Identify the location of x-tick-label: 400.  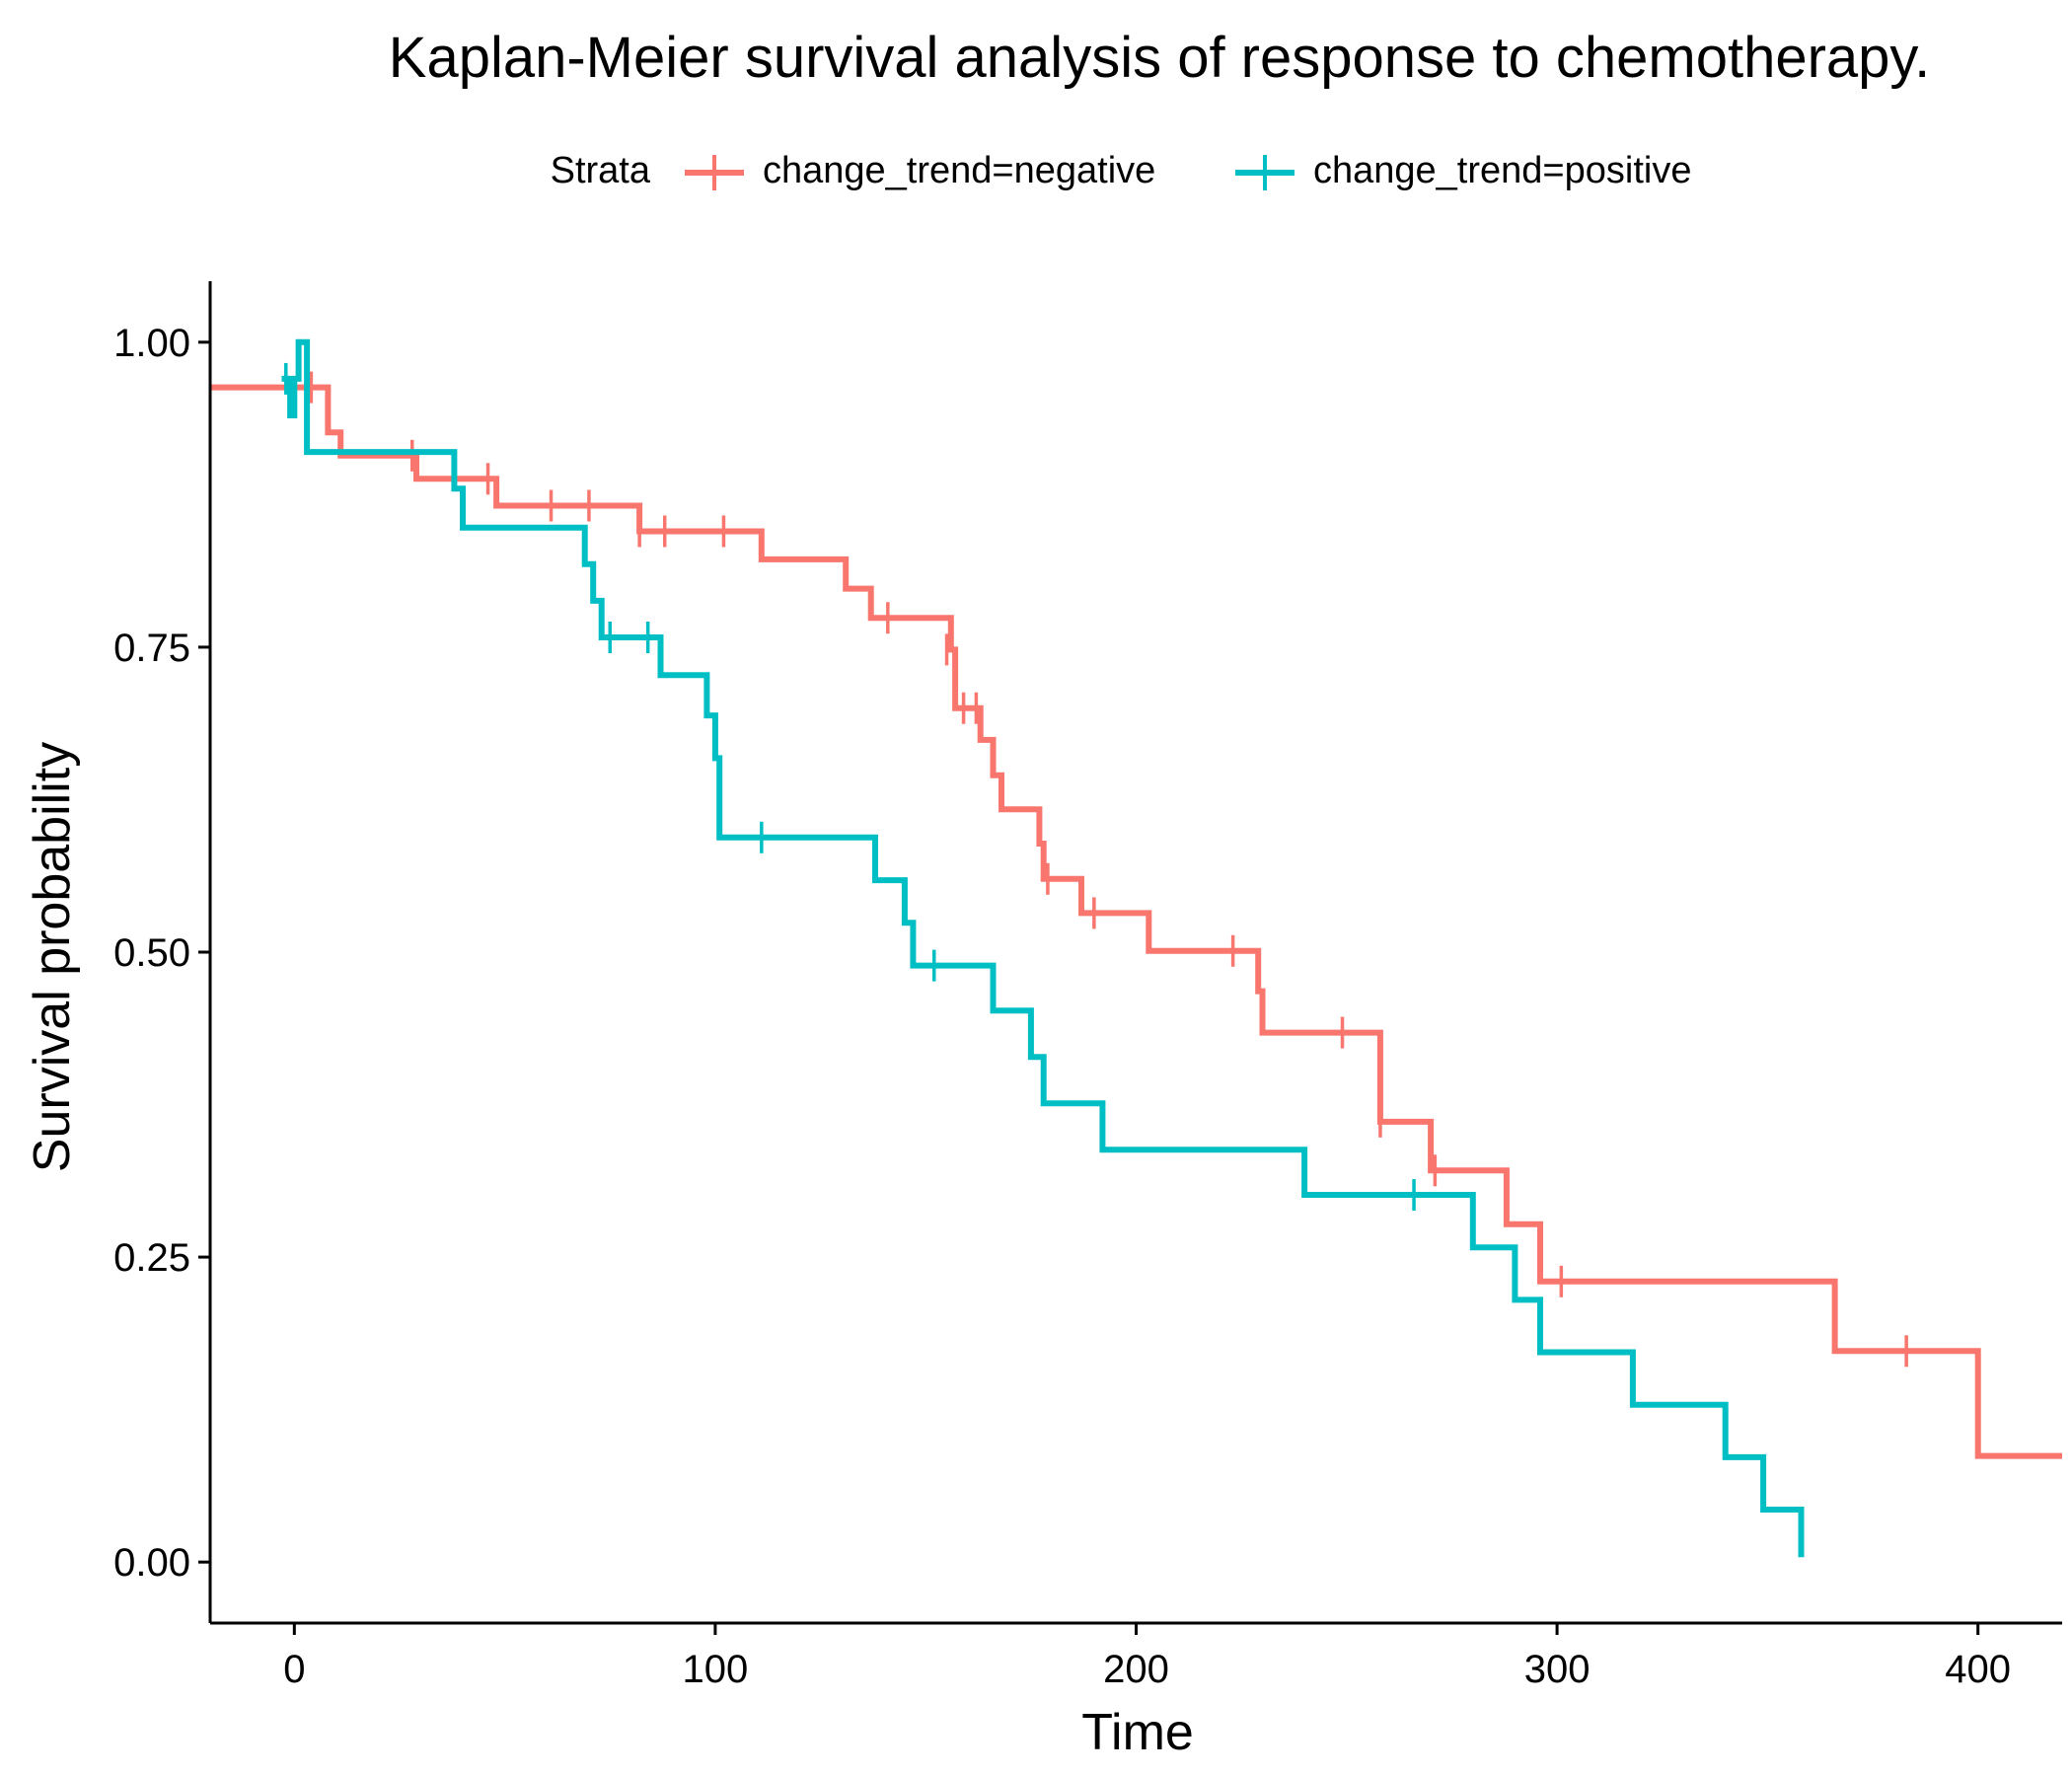
(1978, 1670).